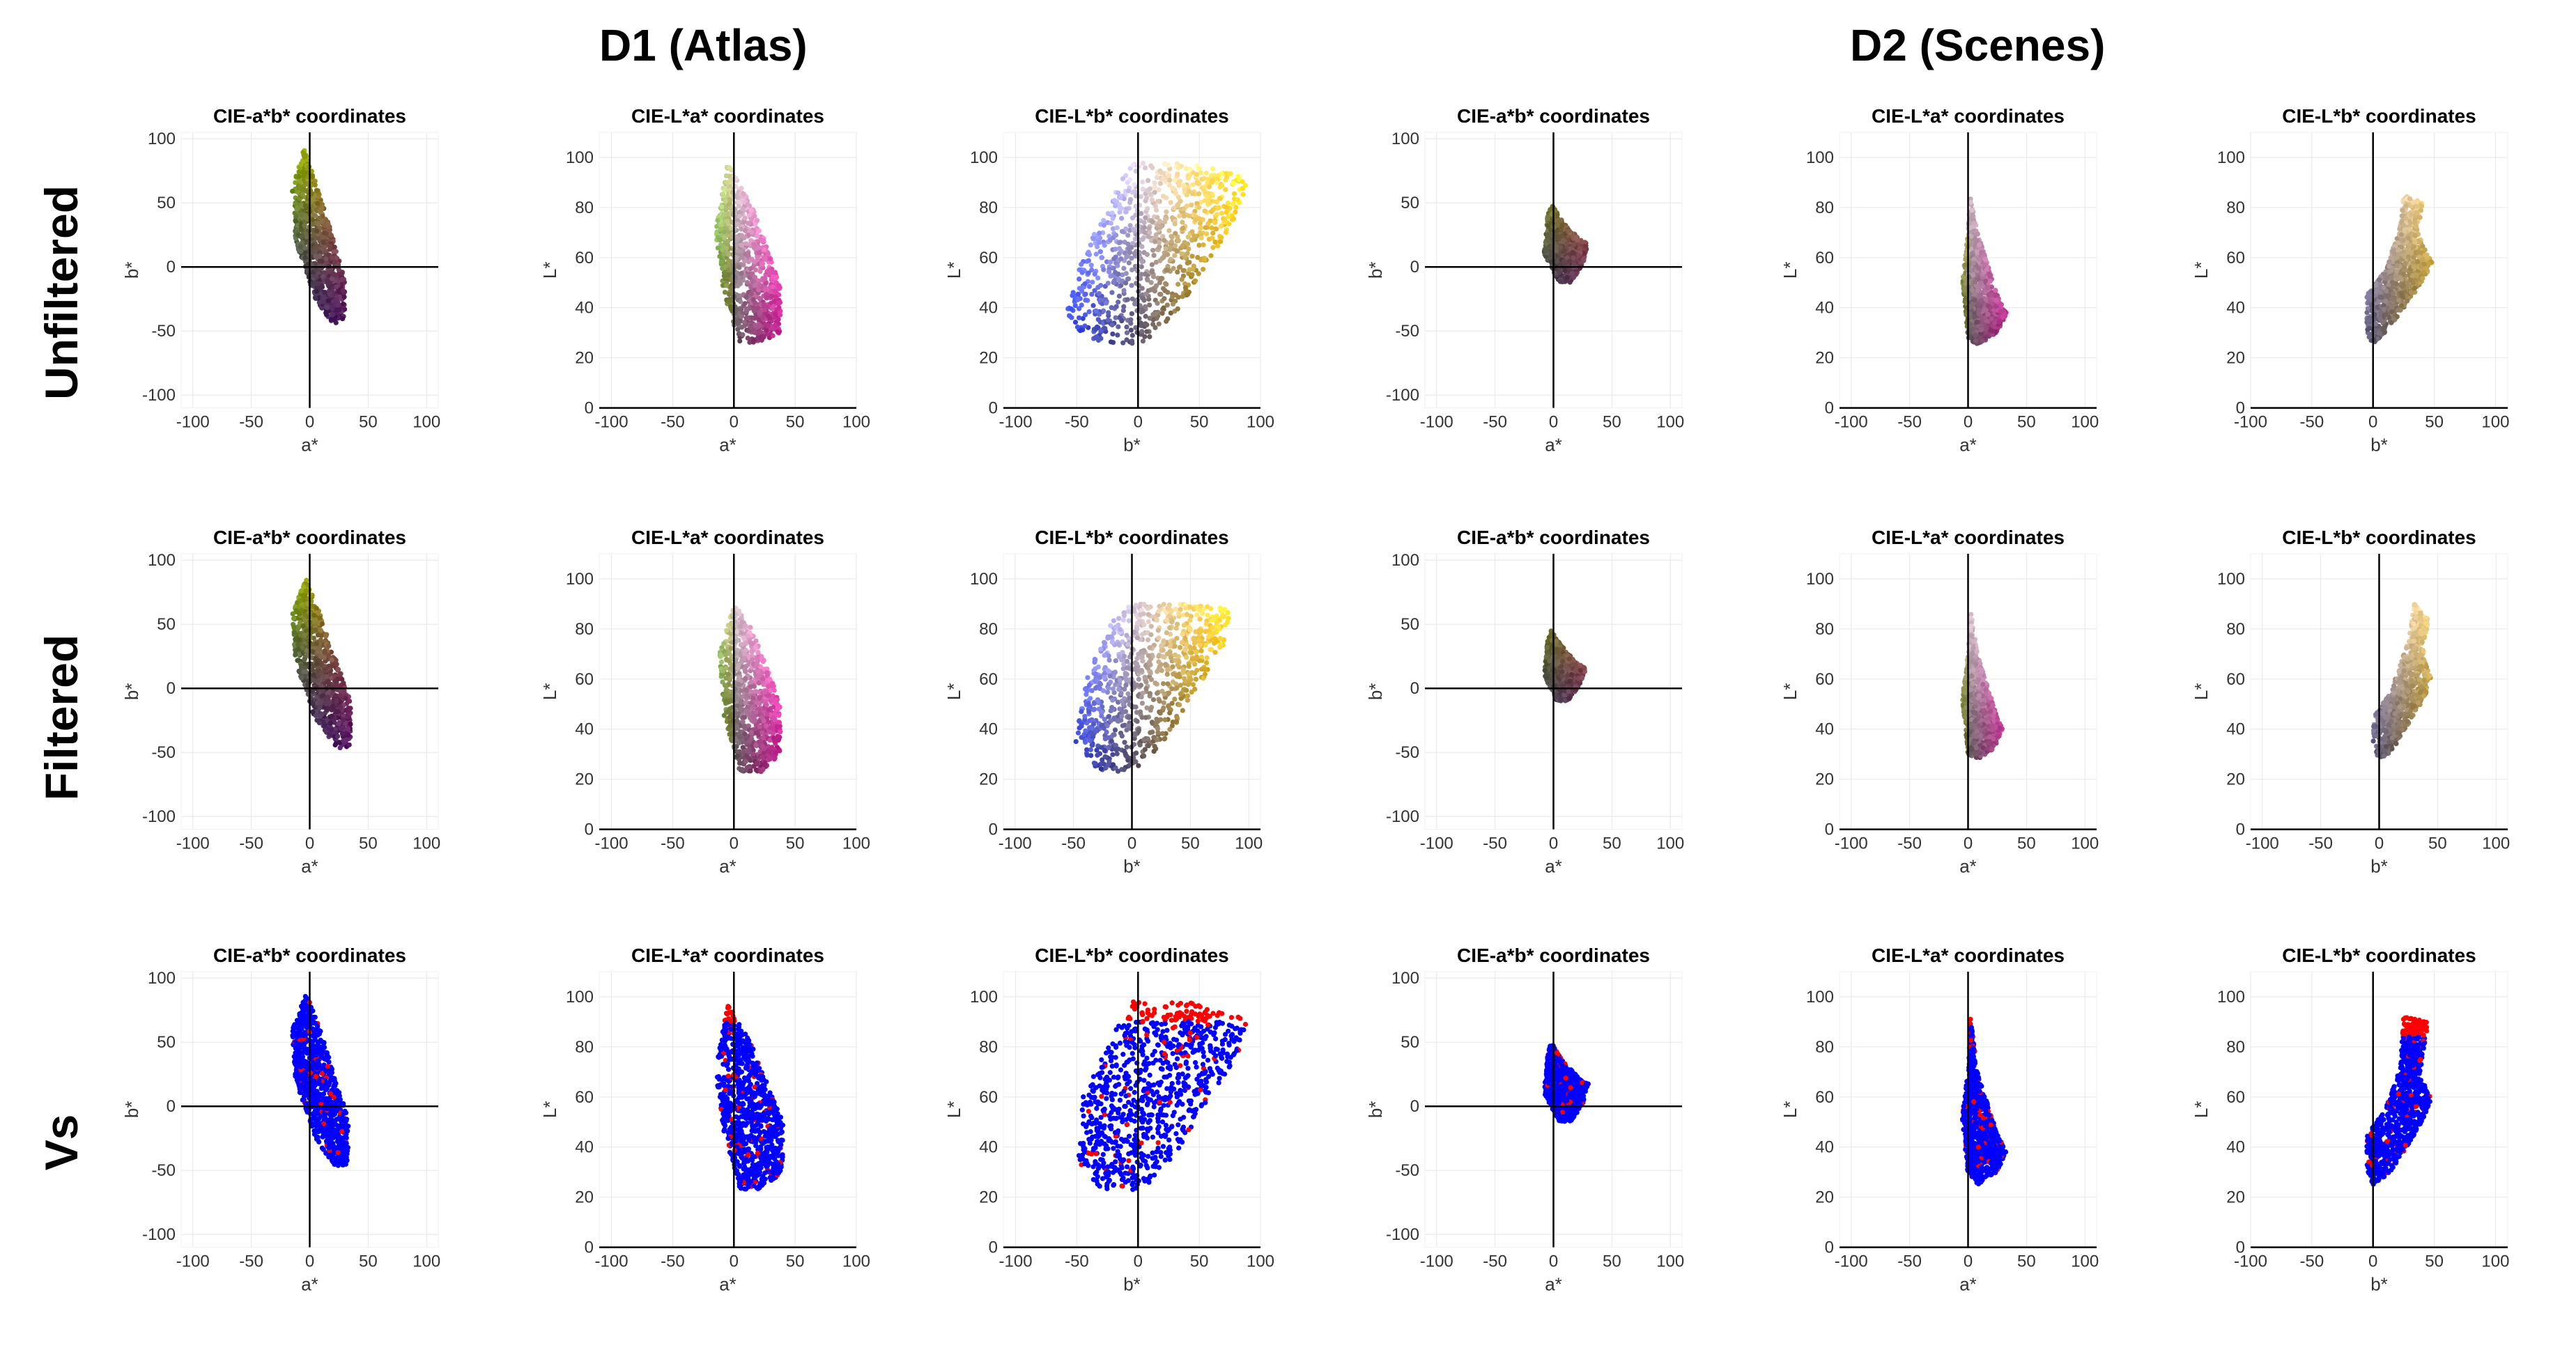 The image size is (2576, 1359). What do you see at coordinates (61, 293) in the screenshot?
I see `row-label-unfiltered: Unfiltered` at bounding box center [61, 293].